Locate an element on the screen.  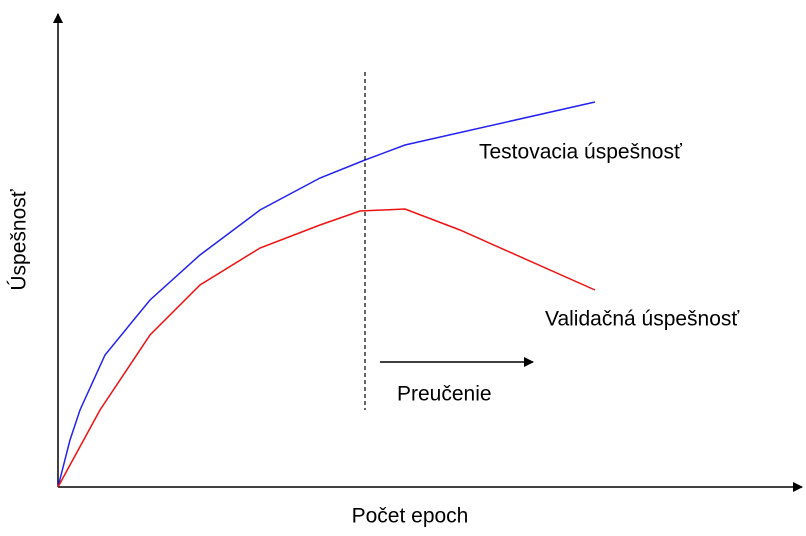
y-axis-label: Úspešnosť is located at coordinates (19, 239).